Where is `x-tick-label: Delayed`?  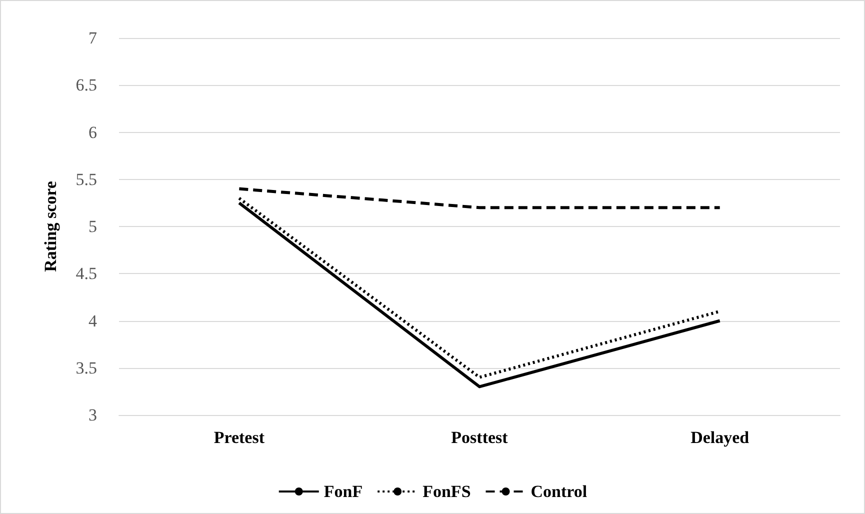 x-tick-label: Delayed is located at coordinates (720, 437).